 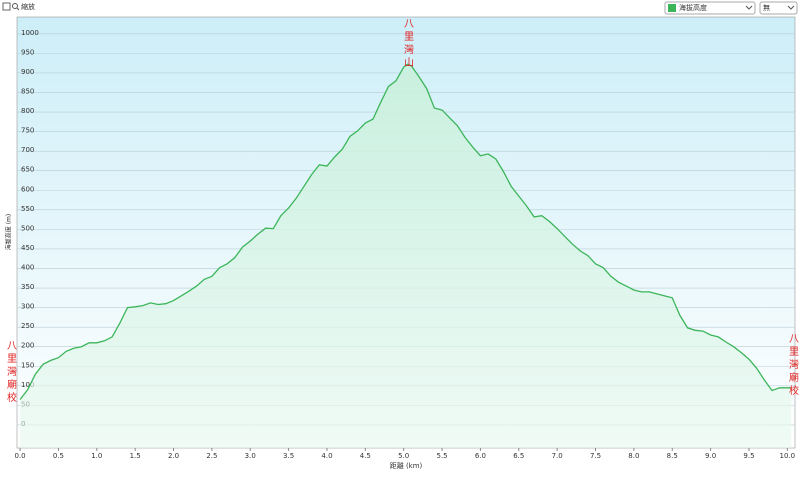 I want to click on x-tick-label: 7.5, so click(x=595, y=456).